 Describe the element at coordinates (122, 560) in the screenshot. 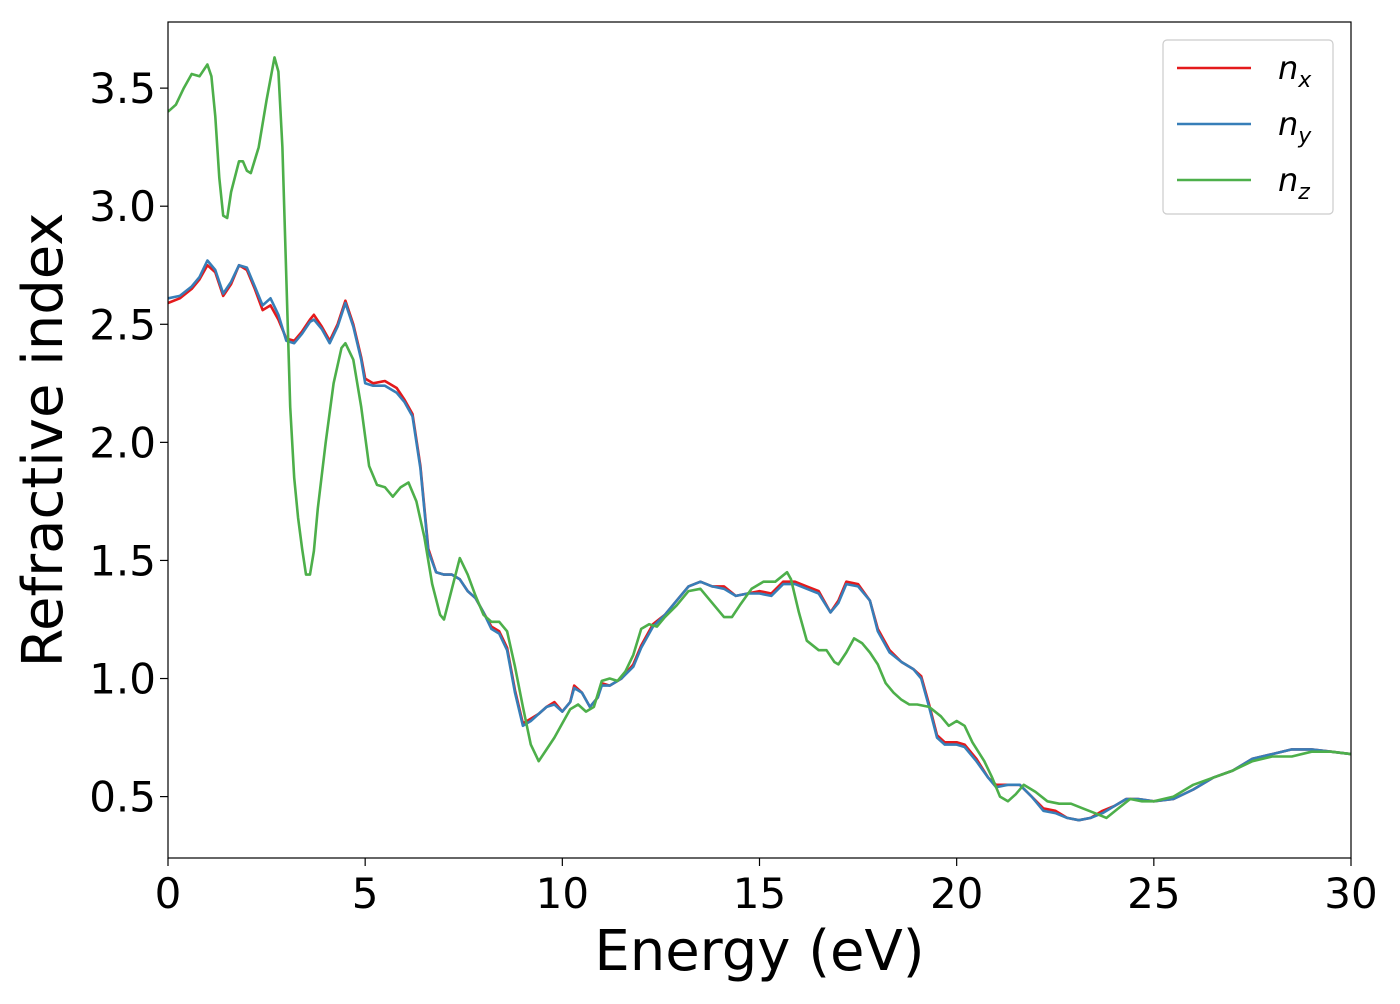

I see `y-tick-label: 1.5` at that location.